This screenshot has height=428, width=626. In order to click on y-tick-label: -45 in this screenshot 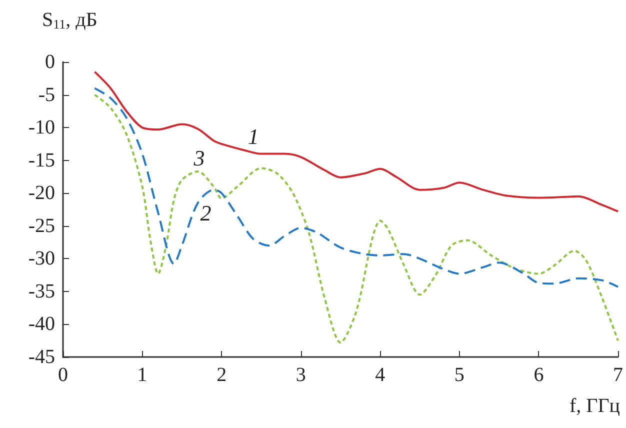, I will do `click(41, 357)`.